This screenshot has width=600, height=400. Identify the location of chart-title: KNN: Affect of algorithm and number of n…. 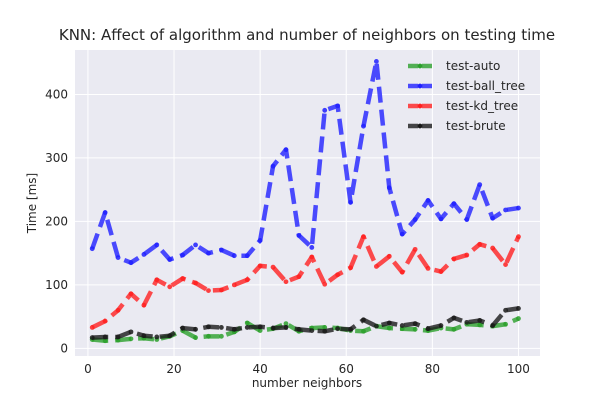
(307, 35).